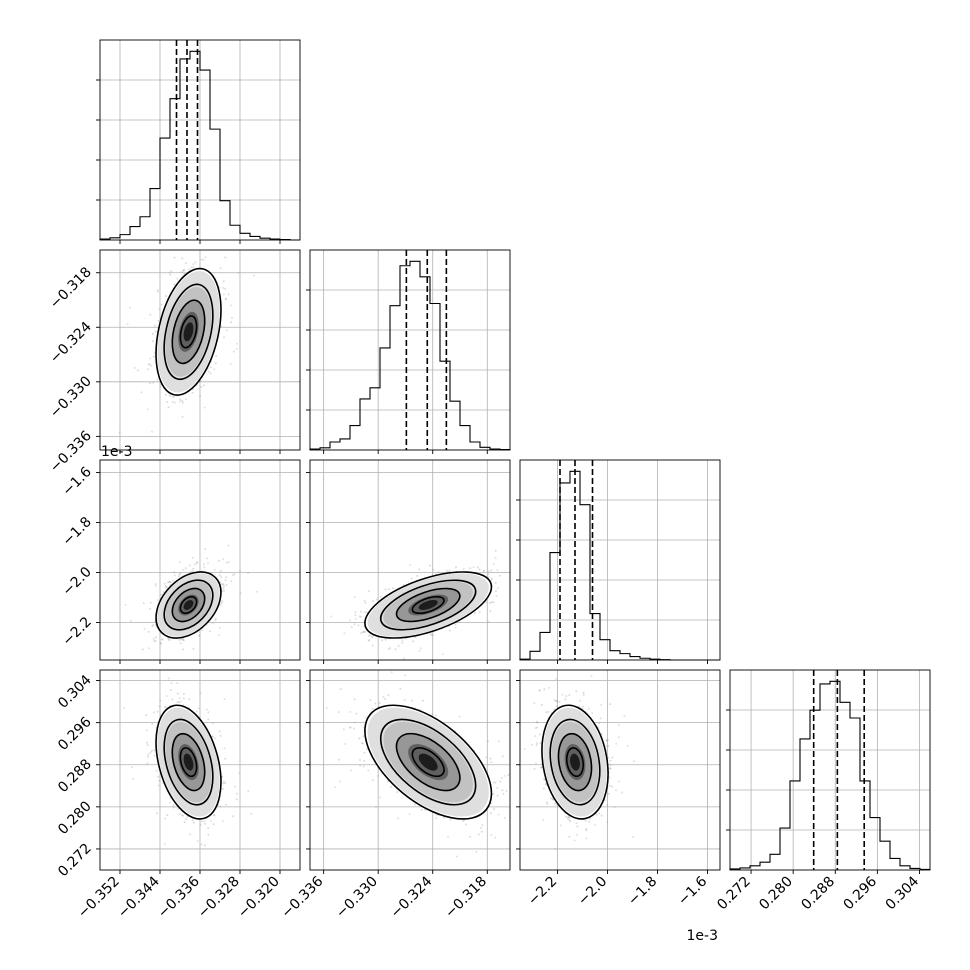 This screenshot has width=970, height=970. I want to click on scatter-panel-2-0: −2.2−2.0−1.8−1.6, so click(180, 561).